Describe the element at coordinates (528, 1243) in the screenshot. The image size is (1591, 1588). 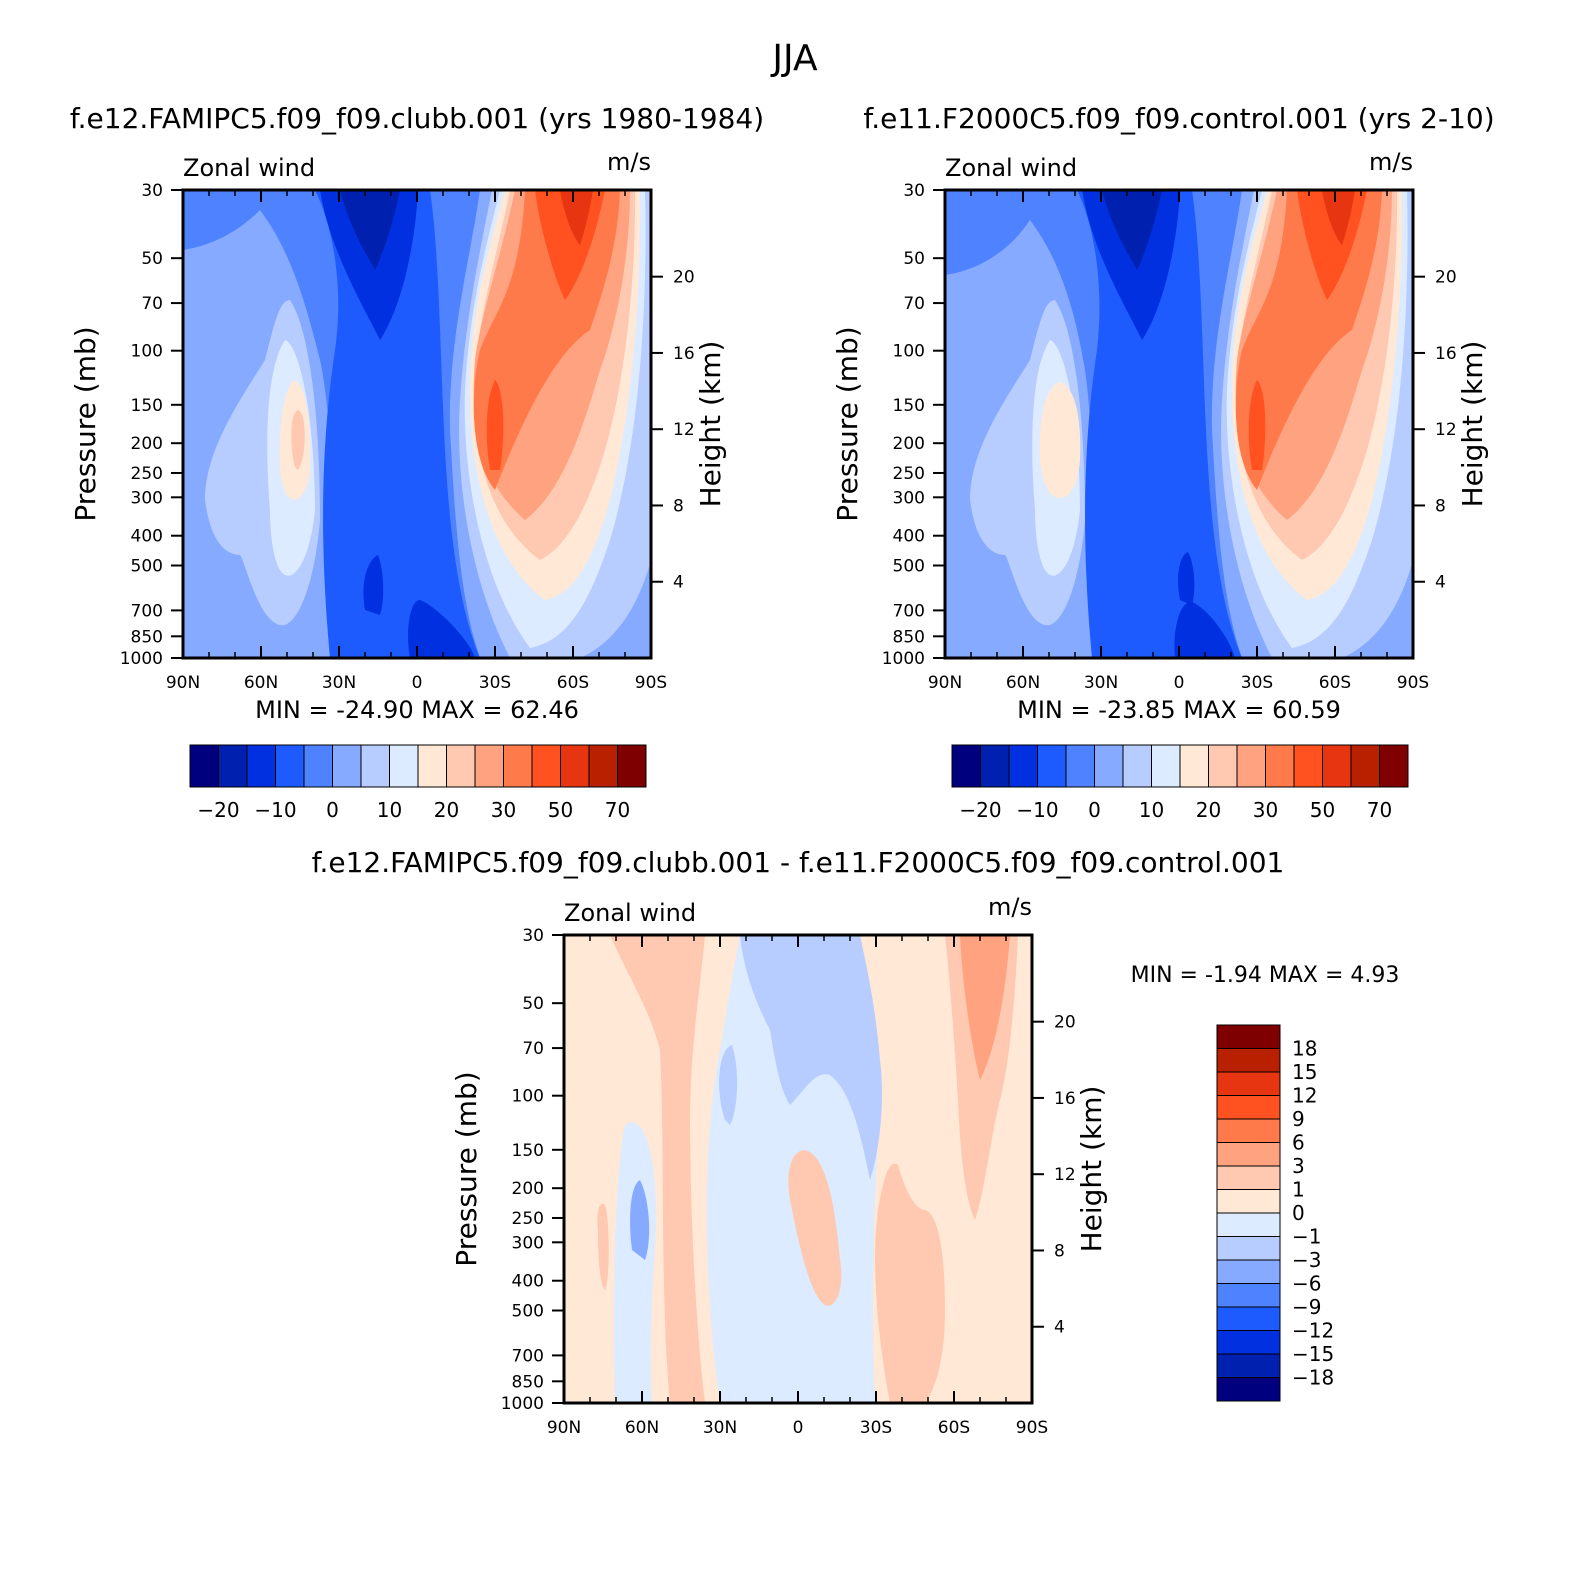
I see `y-tick-label: 300` at that location.